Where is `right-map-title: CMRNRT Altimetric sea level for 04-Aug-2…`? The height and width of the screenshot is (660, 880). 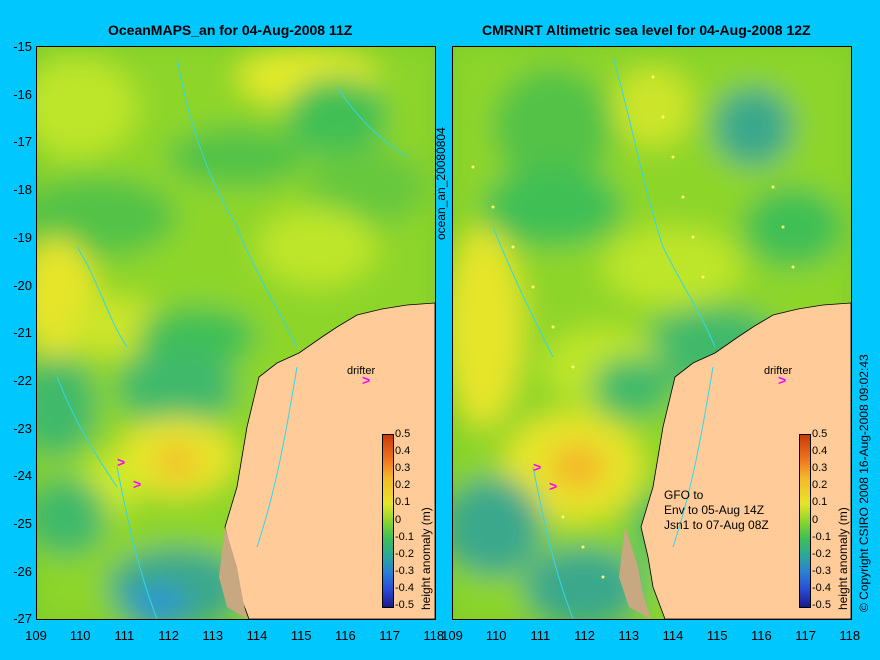
right-map-title: CMRNRT Altimetric sea level for 04-Aug-2… is located at coordinates (646, 30).